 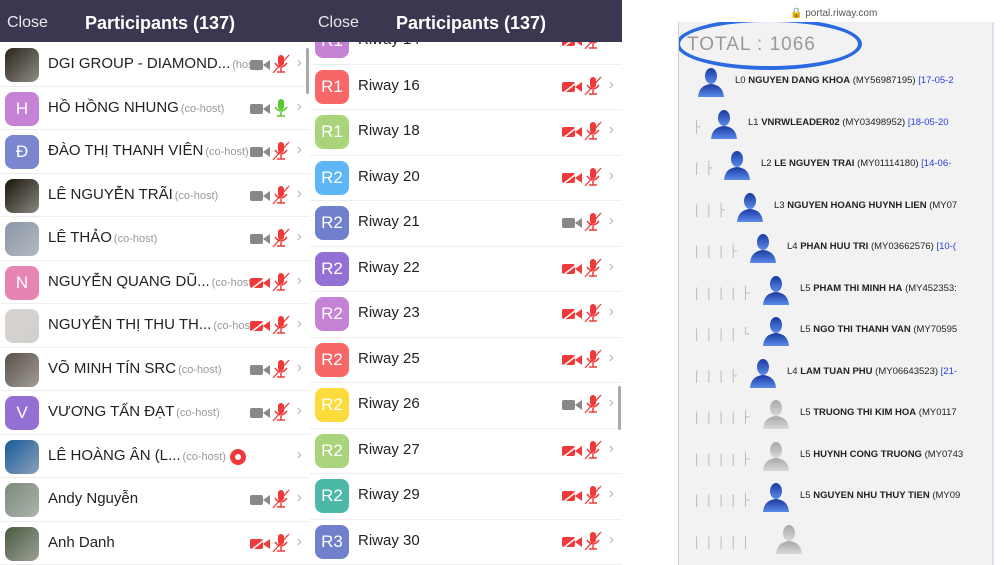 What do you see at coordinates (856, 163) in the screenshot?
I see `member-label: L2 LE NGUYEN TRAI (MY01114180) [14-06-` at bounding box center [856, 163].